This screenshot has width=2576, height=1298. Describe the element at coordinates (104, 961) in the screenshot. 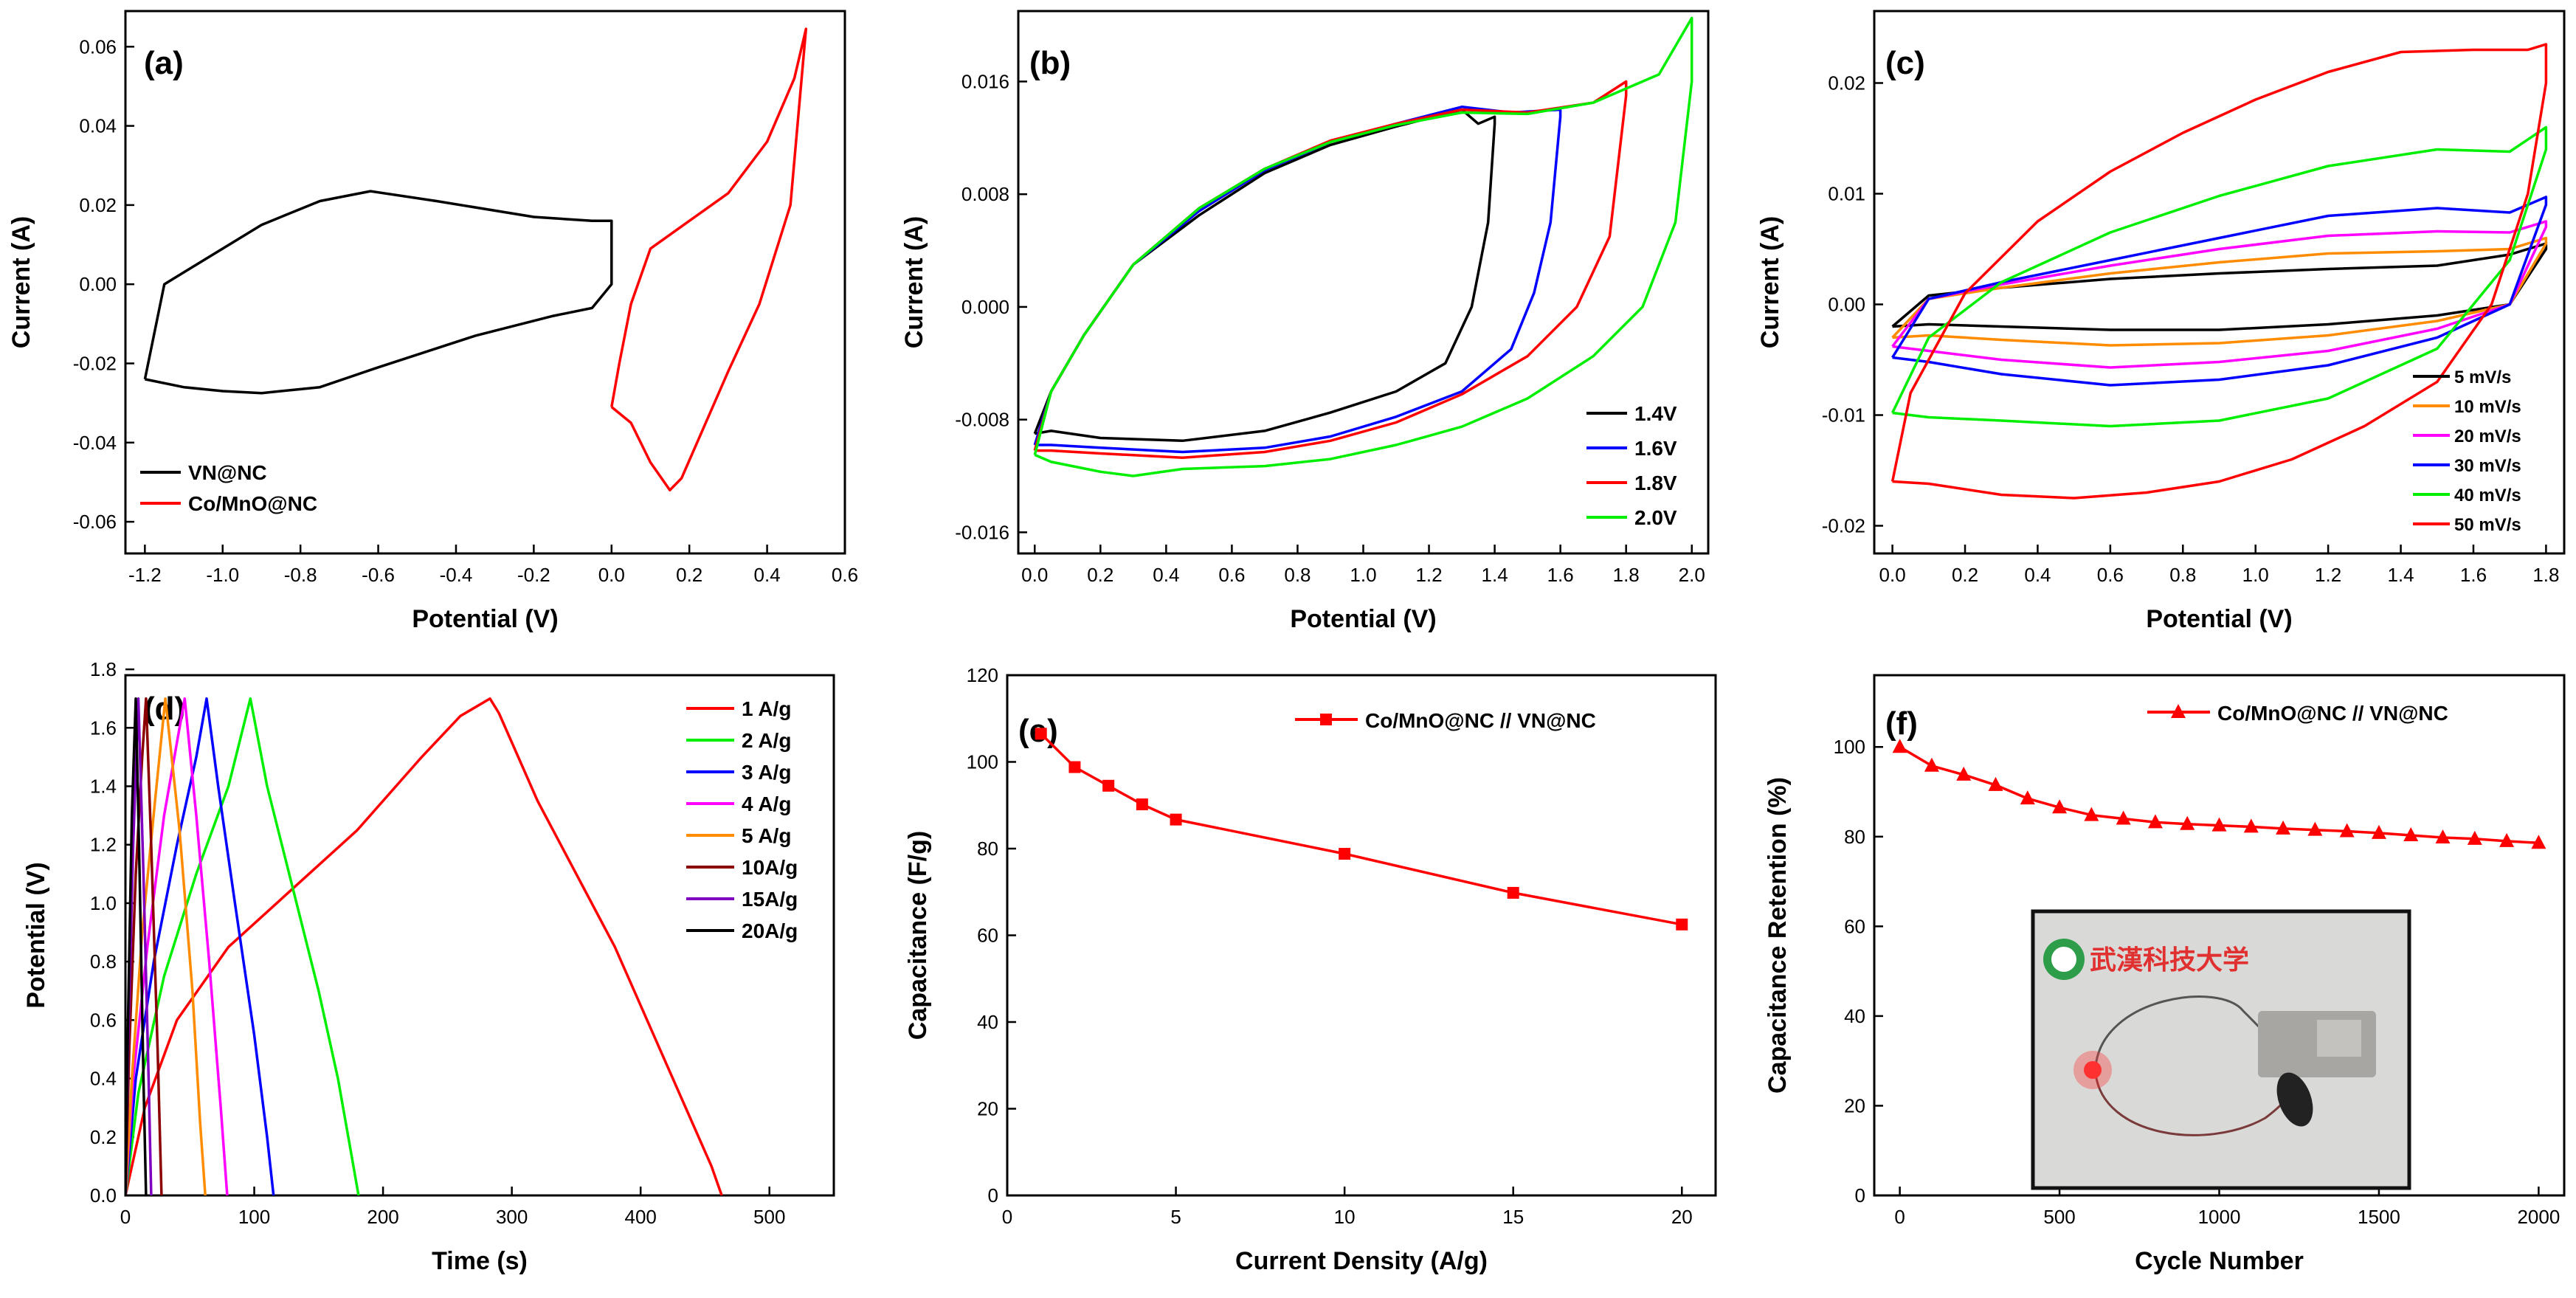

I see `y-tick-label: 0.8` at that location.